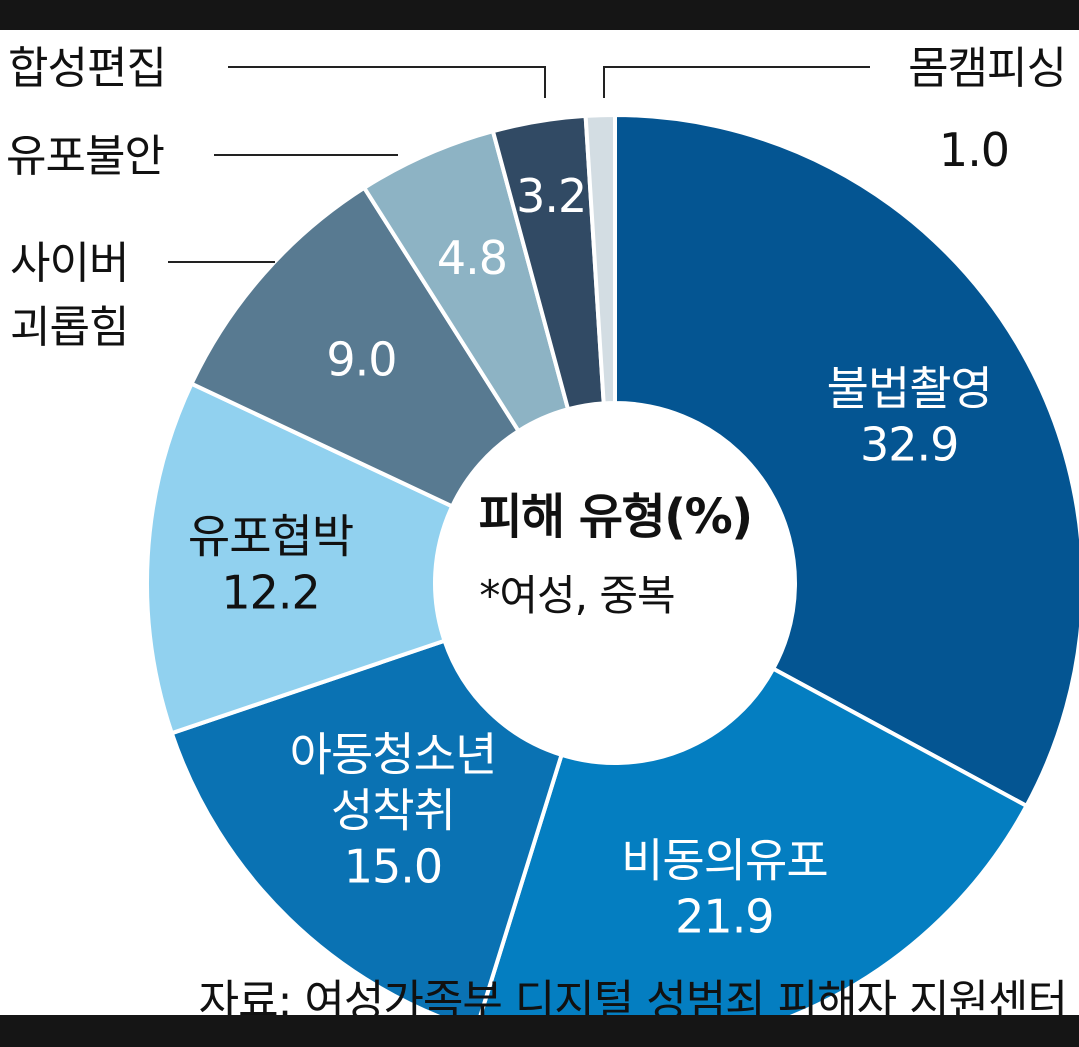  Describe the element at coordinates (393, 811) in the screenshot. I see `slice-label-아동청소년-성착취: 아동청소년 성착취 15.0` at that location.